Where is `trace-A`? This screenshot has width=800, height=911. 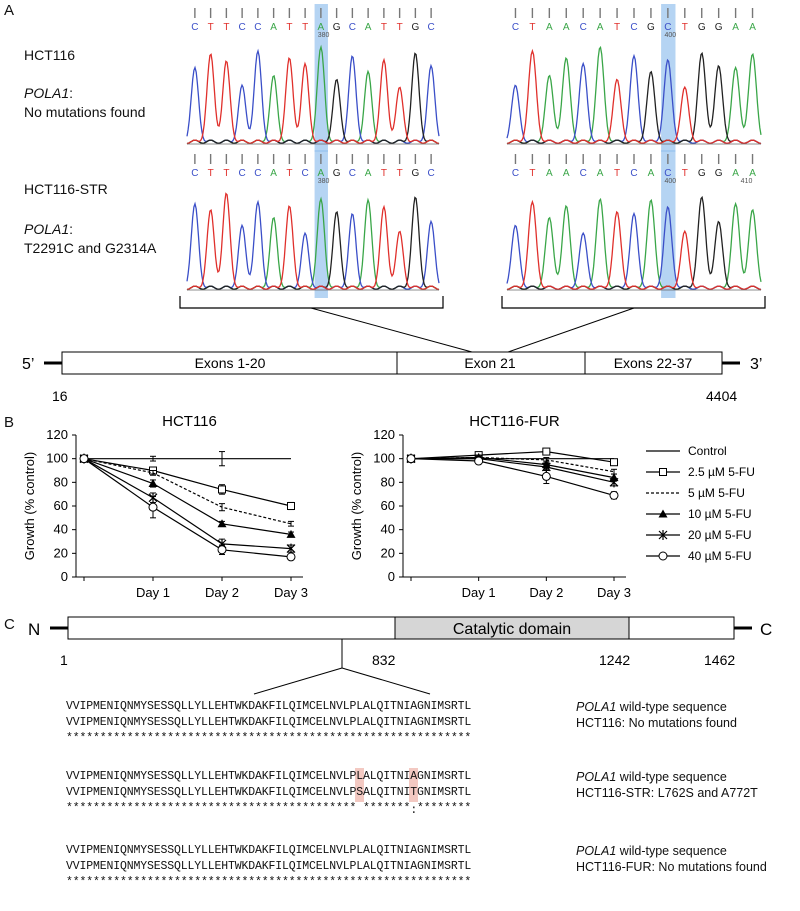
trace-A is located at coordinates (313, 243).